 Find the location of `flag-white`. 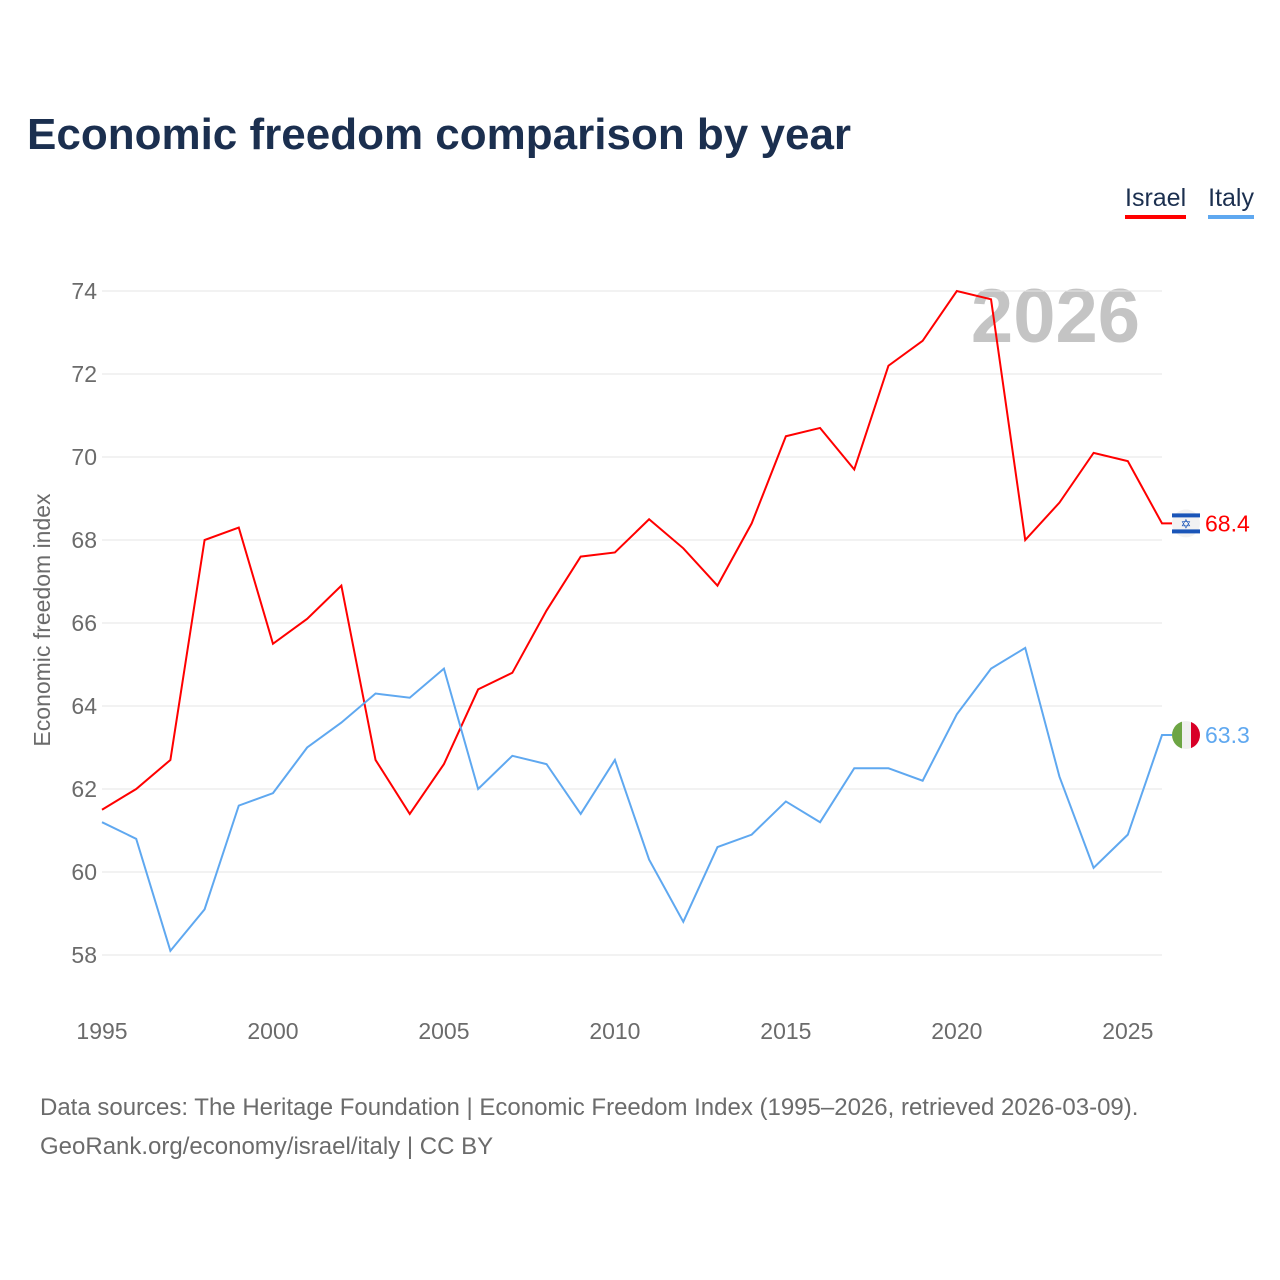

flag-white is located at coordinates (1186, 735).